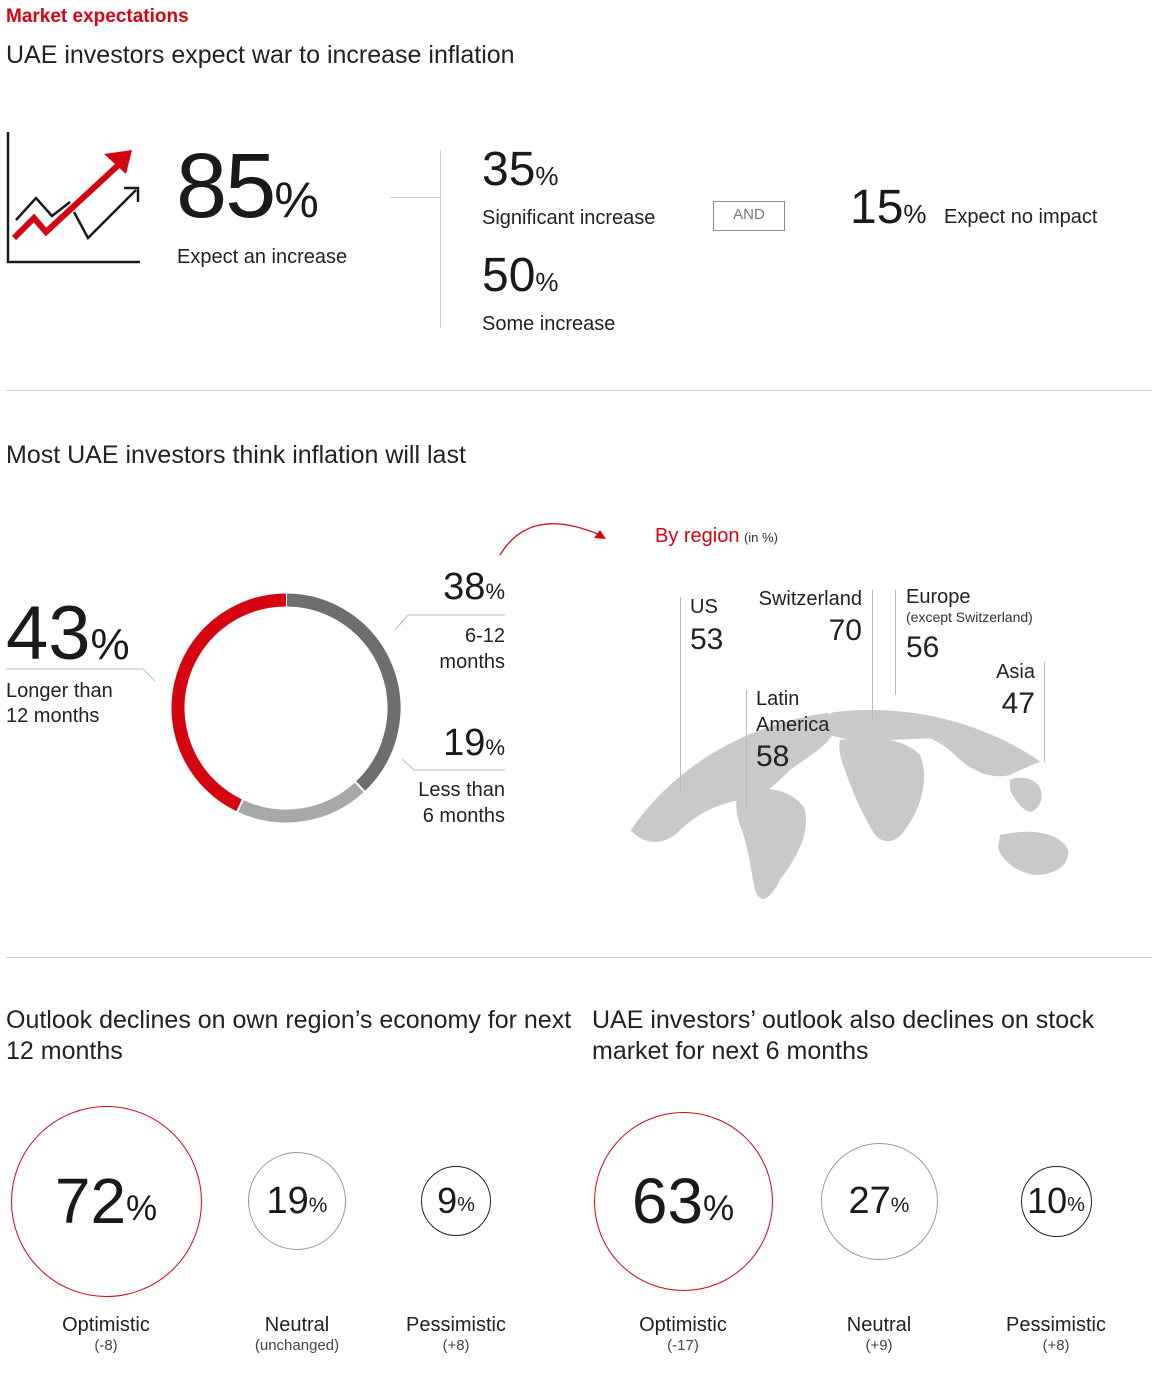  What do you see at coordinates (879, 1345) in the screenshot?
I see `caption-change: (+9)` at bounding box center [879, 1345].